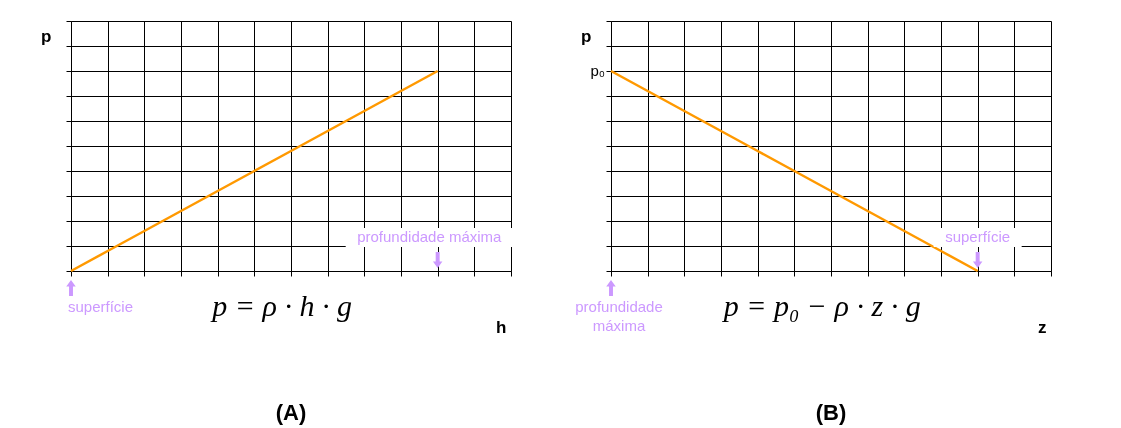 This screenshot has height=428, width=1121. I want to click on text: p = p₀ − ρ · z · g, so click(821, 305).